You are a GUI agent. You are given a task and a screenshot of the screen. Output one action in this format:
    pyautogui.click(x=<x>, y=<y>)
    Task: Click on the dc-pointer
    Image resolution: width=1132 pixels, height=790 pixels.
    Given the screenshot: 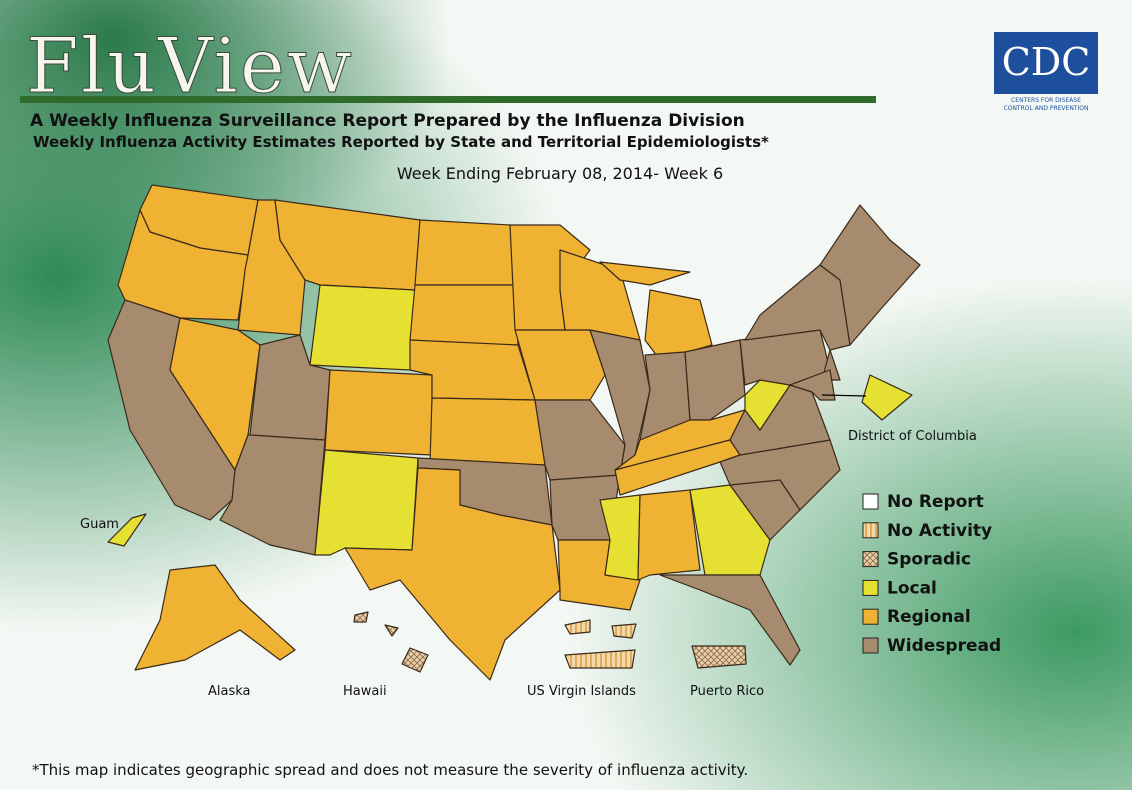 What is the action you would take?
    pyautogui.click(x=844, y=395)
    